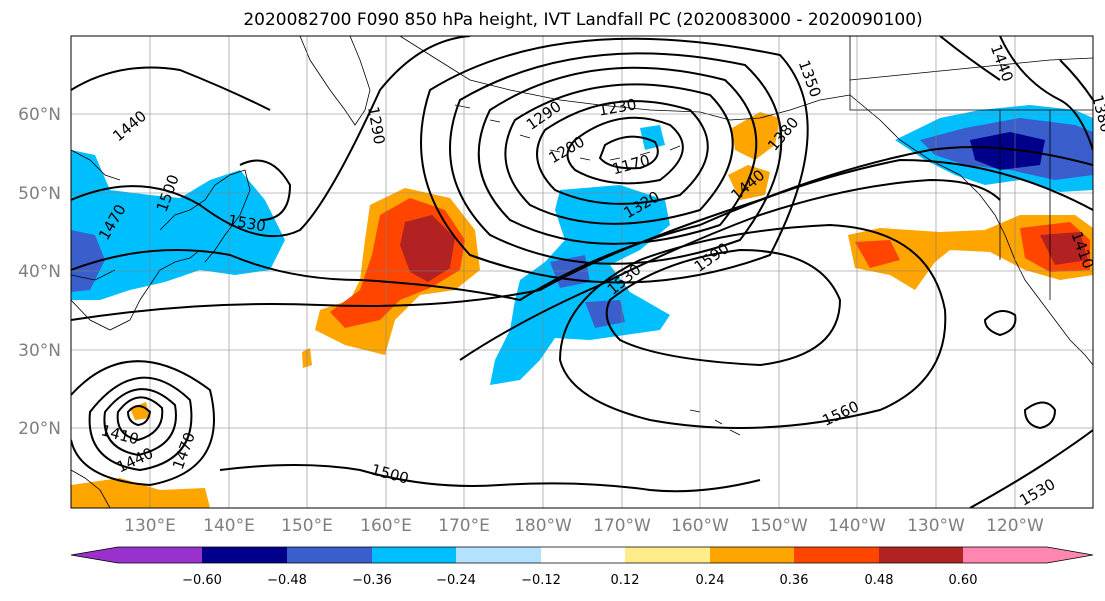 This screenshot has height=601, width=1105. I want to click on lat-label: 30°N, so click(39, 351).